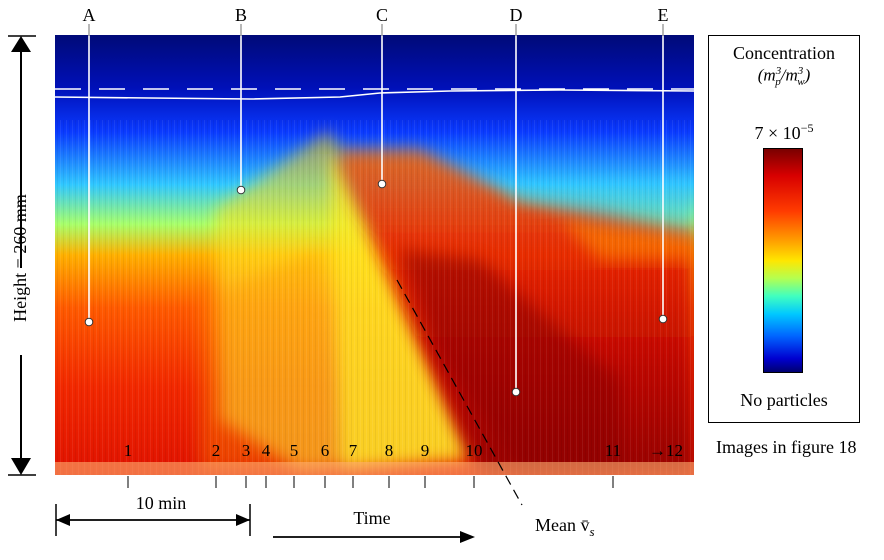 The height and width of the screenshot is (560, 884). I want to click on image-tick-label: 5, so click(294, 450).